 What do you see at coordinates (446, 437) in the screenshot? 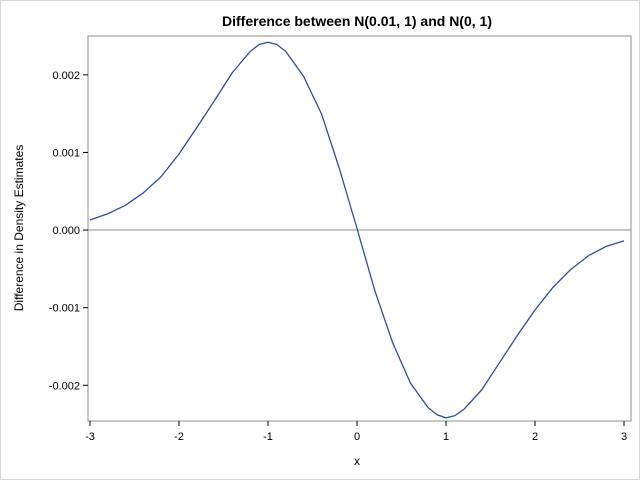
I see `x-tick-label: 1` at bounding box center [446, 437].